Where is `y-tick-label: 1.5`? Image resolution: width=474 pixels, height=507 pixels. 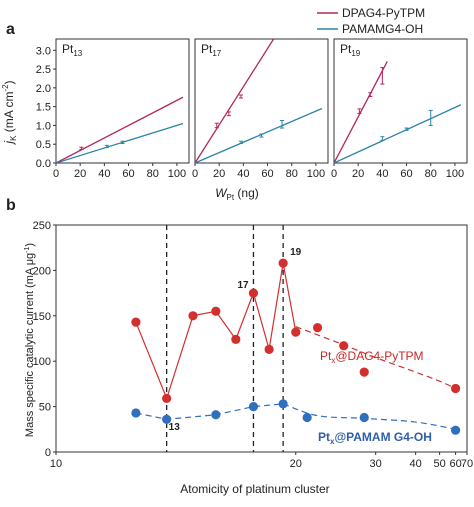
y-tick-label: 1.5 is located at coordinates (43, 108).